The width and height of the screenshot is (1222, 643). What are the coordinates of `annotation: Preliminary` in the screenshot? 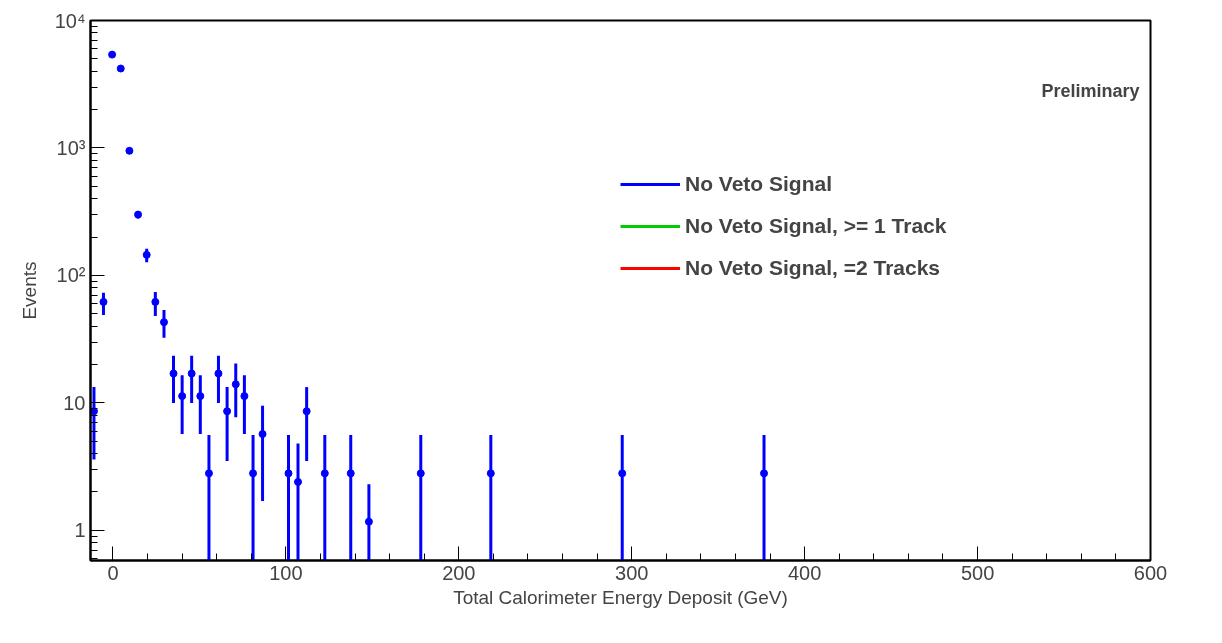 It's located at (1090, 90).